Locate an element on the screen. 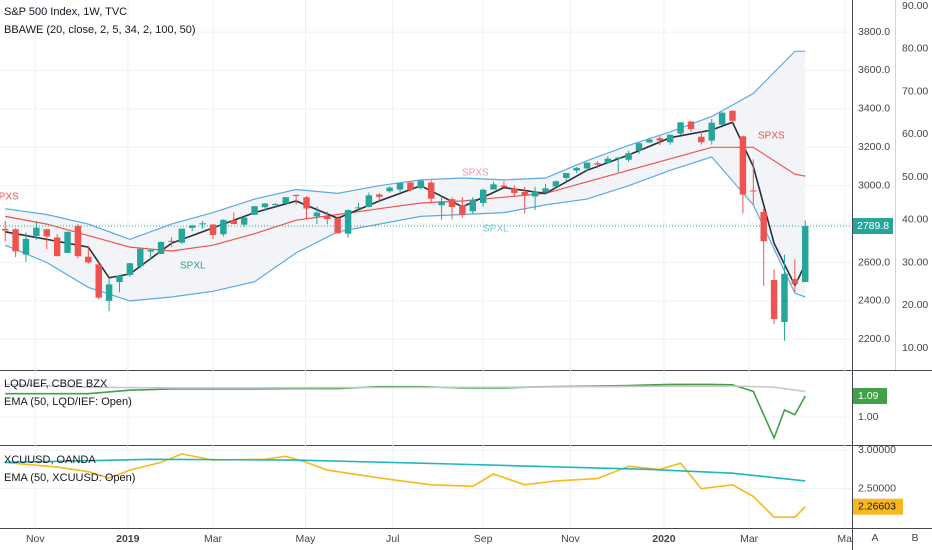 This screenshot has height=550, width=932. x-tick-label: Ma is located at coordinates (844, 539).